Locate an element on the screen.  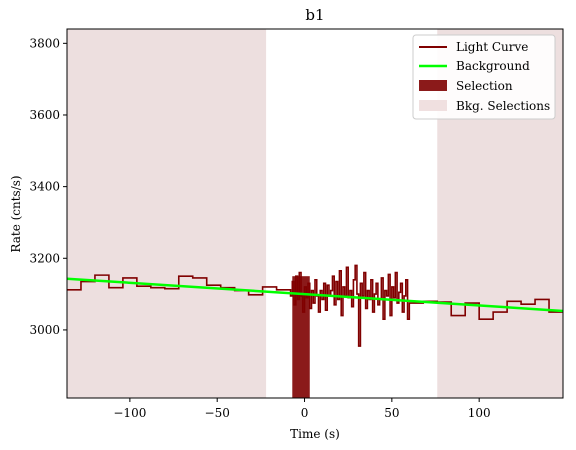
x-axis-ticks: −100 −50 0 50 100 is located at coordinates (302, 409).